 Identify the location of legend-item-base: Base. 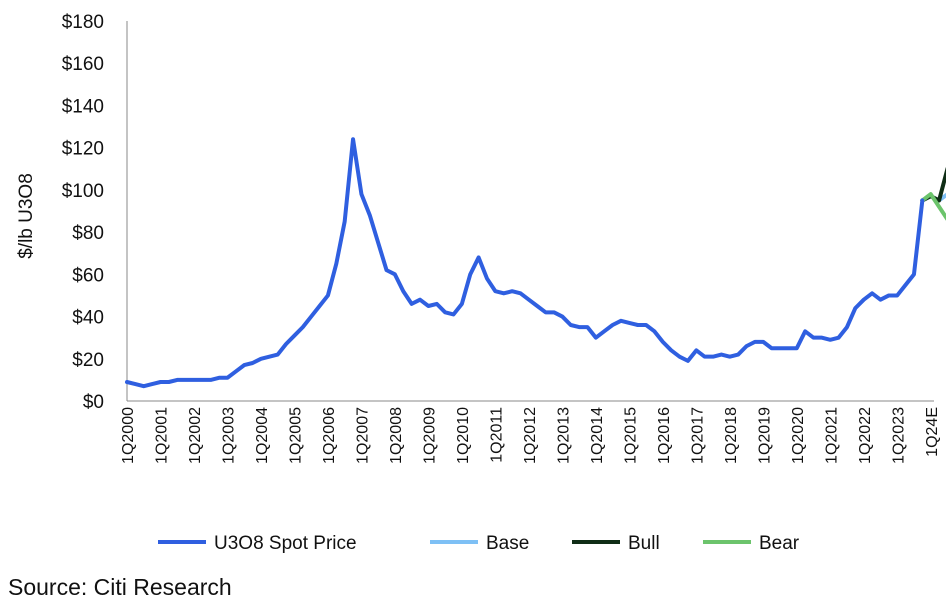
(479, 543).